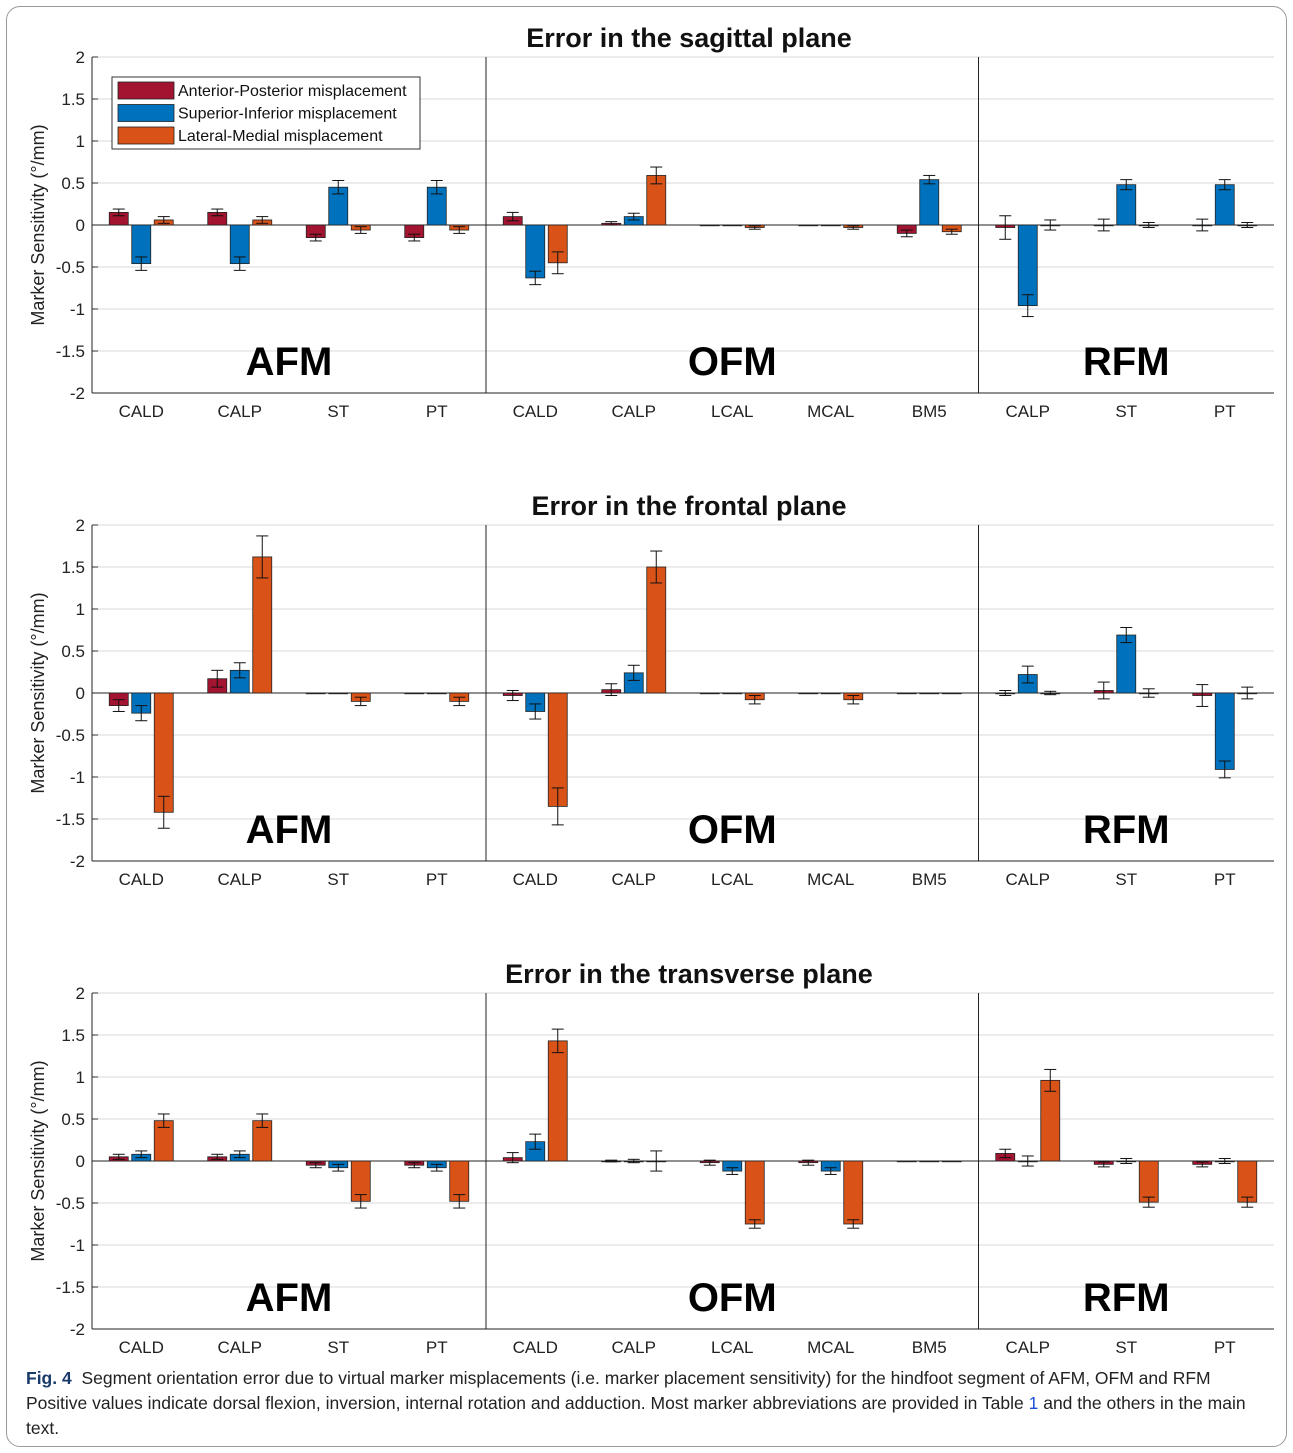 The width and height of the screenshot is (1293, 1453). What do you see at coordinates (689, 974) in the screenshot?
I see `panel-title: Error in the transverse plane` at bounding box center [689, 974].